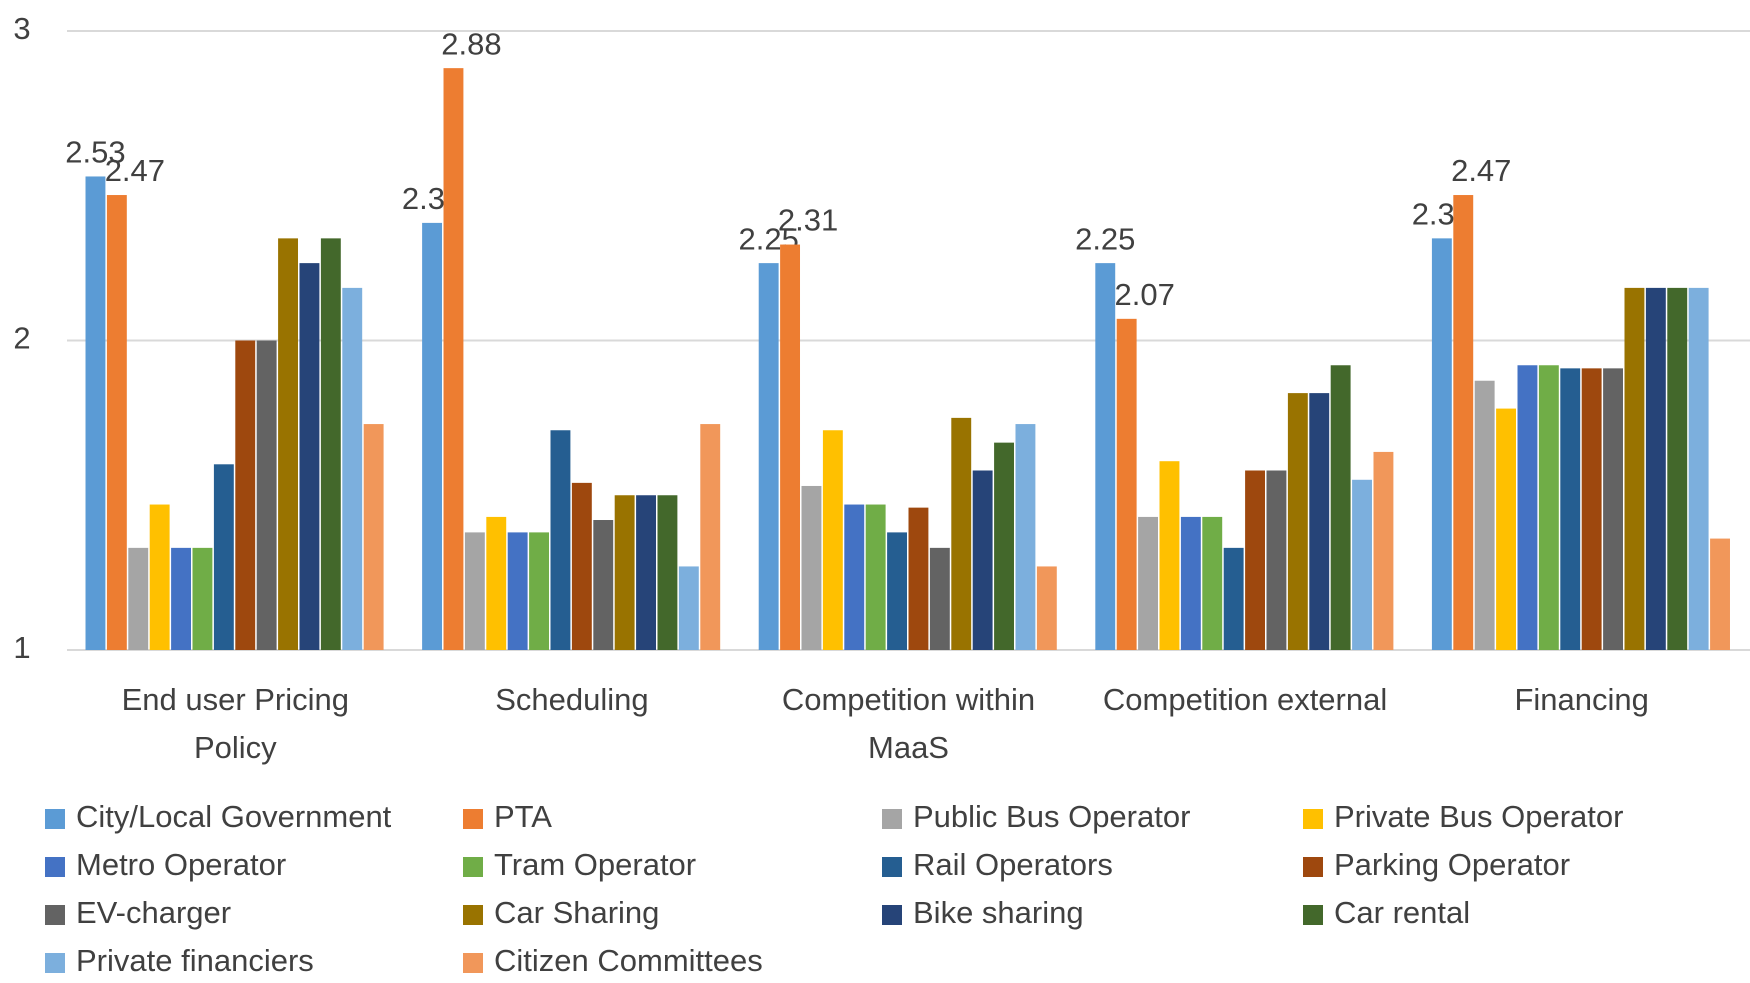 Image resolution: width=1750 pixels, height=983 pixels. What do you see at coordinates (21, 28) in the screenshot?
I see `y-tick-label: 3` at bounding box center [21, 28].